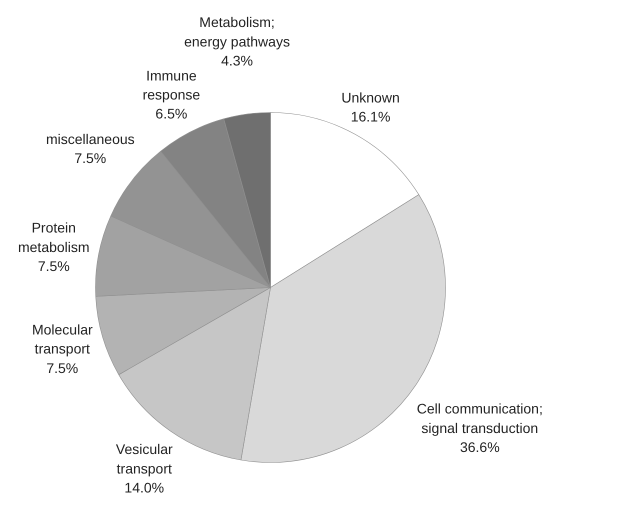 This screenshot has height=515, width=642. What do you see at coordinates (171, 84) in the screenshot?
I see `slice-label: Immune response` at bounding box center [171, 84].